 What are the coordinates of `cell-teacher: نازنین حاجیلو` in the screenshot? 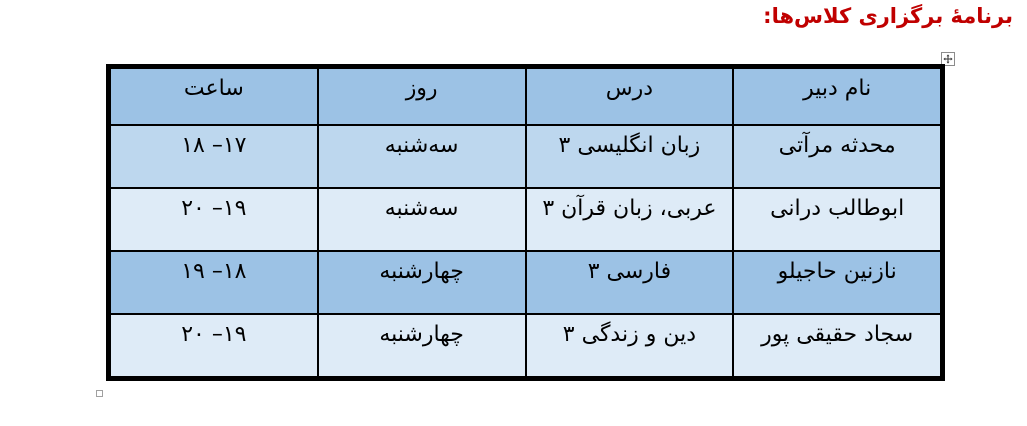 It's located at (838, 282).